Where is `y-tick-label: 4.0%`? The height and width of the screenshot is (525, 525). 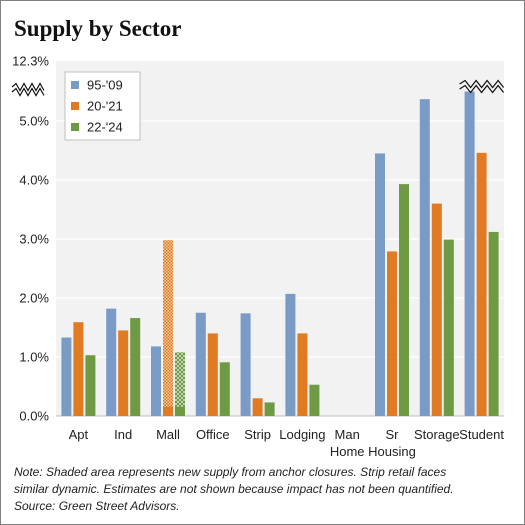
y-tick-label: 4.0% is located at coordinates (34, 180).